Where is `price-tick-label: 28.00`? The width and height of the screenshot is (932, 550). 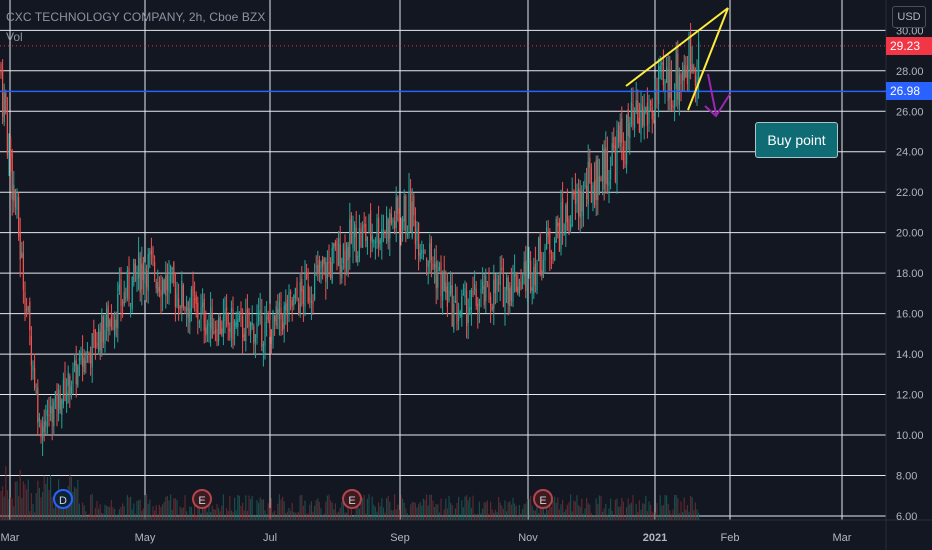
price-tick-label: 28.00 is located at coordinates (910, 72).